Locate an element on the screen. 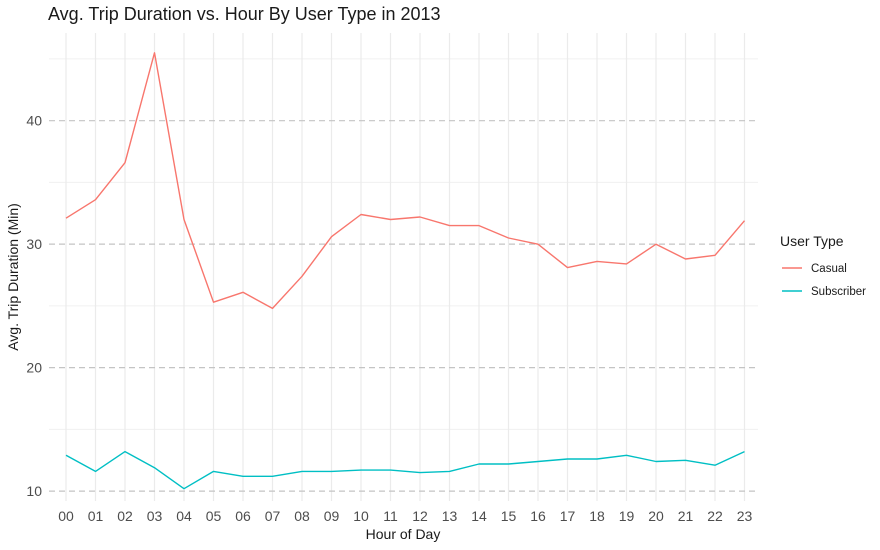 The image size is (880, 550). x-tick-label: 22 is located at coordinates (715, 516).